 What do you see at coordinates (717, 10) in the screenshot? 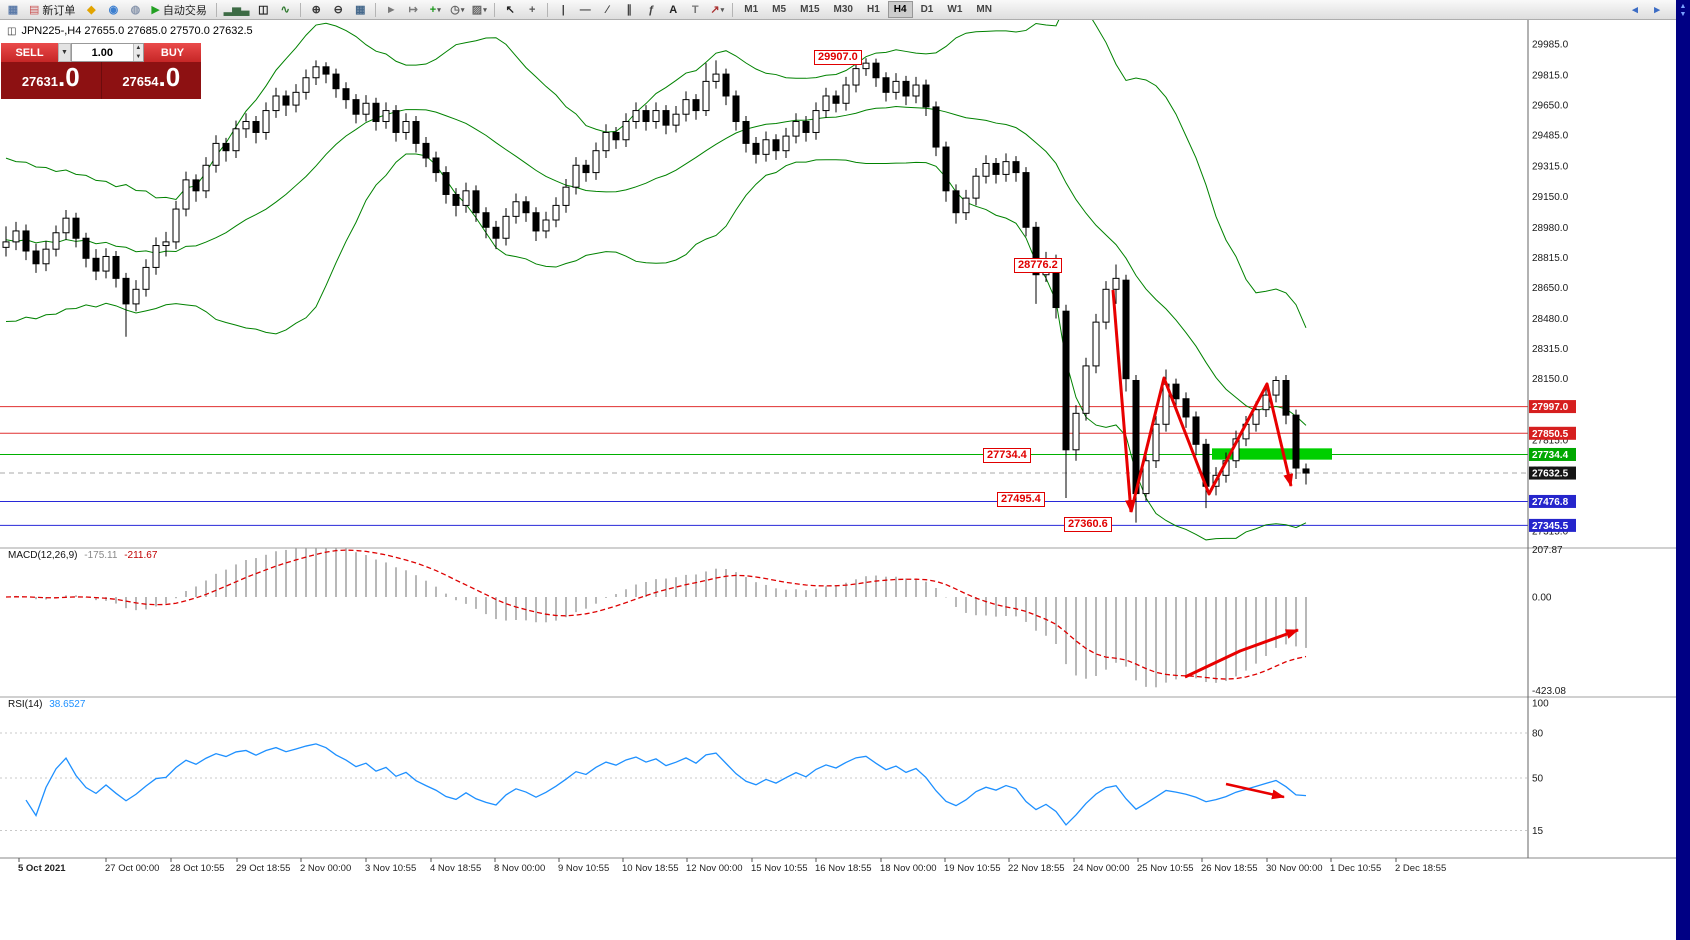
I see `shapes-icon: ↗ ▾` at bounding box center [717, 10].